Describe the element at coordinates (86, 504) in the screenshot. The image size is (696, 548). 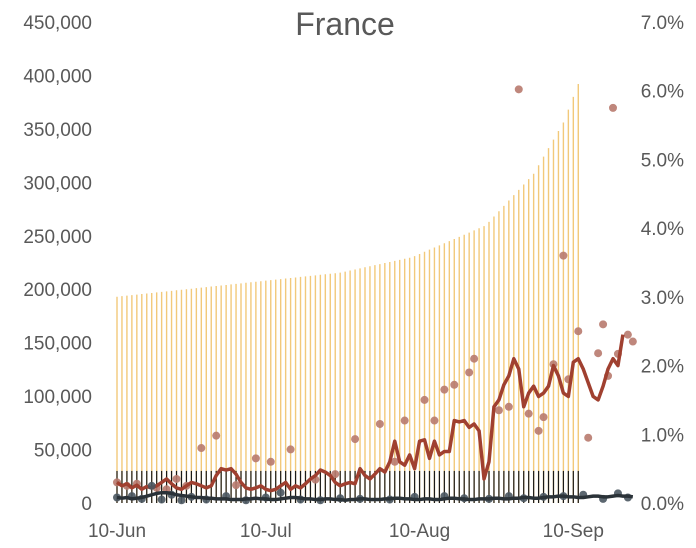
I see `y-left-tick-label: 0` at that location.